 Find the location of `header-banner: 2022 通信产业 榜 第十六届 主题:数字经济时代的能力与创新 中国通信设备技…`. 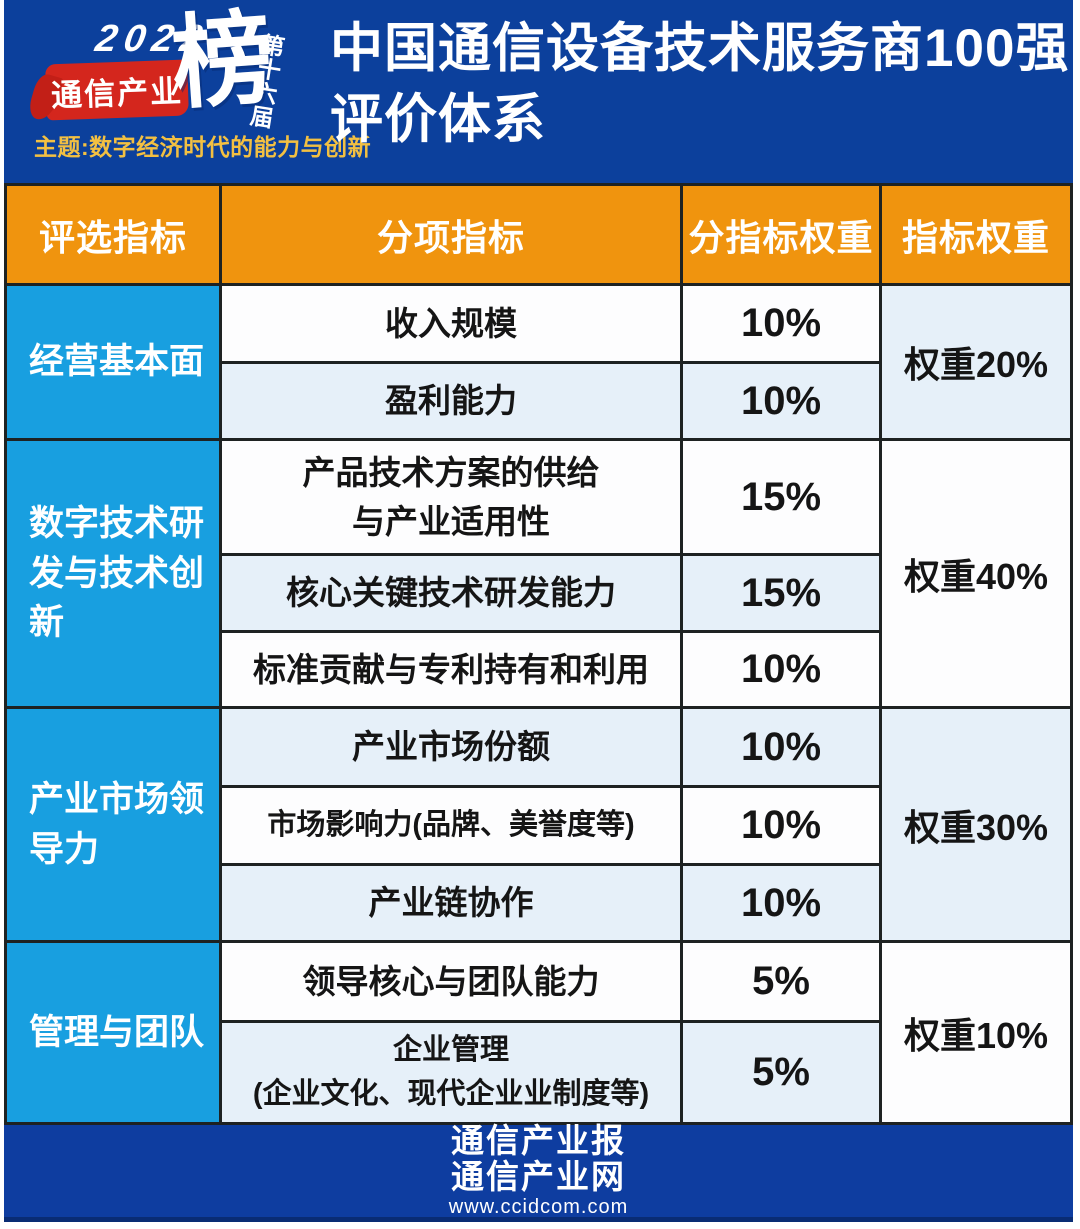

header-banner: 2022 通信产业 榜 第十六届 主题:数字经济时代的能力与创新 中国通信设备技… is located at coordinates (538, 91).